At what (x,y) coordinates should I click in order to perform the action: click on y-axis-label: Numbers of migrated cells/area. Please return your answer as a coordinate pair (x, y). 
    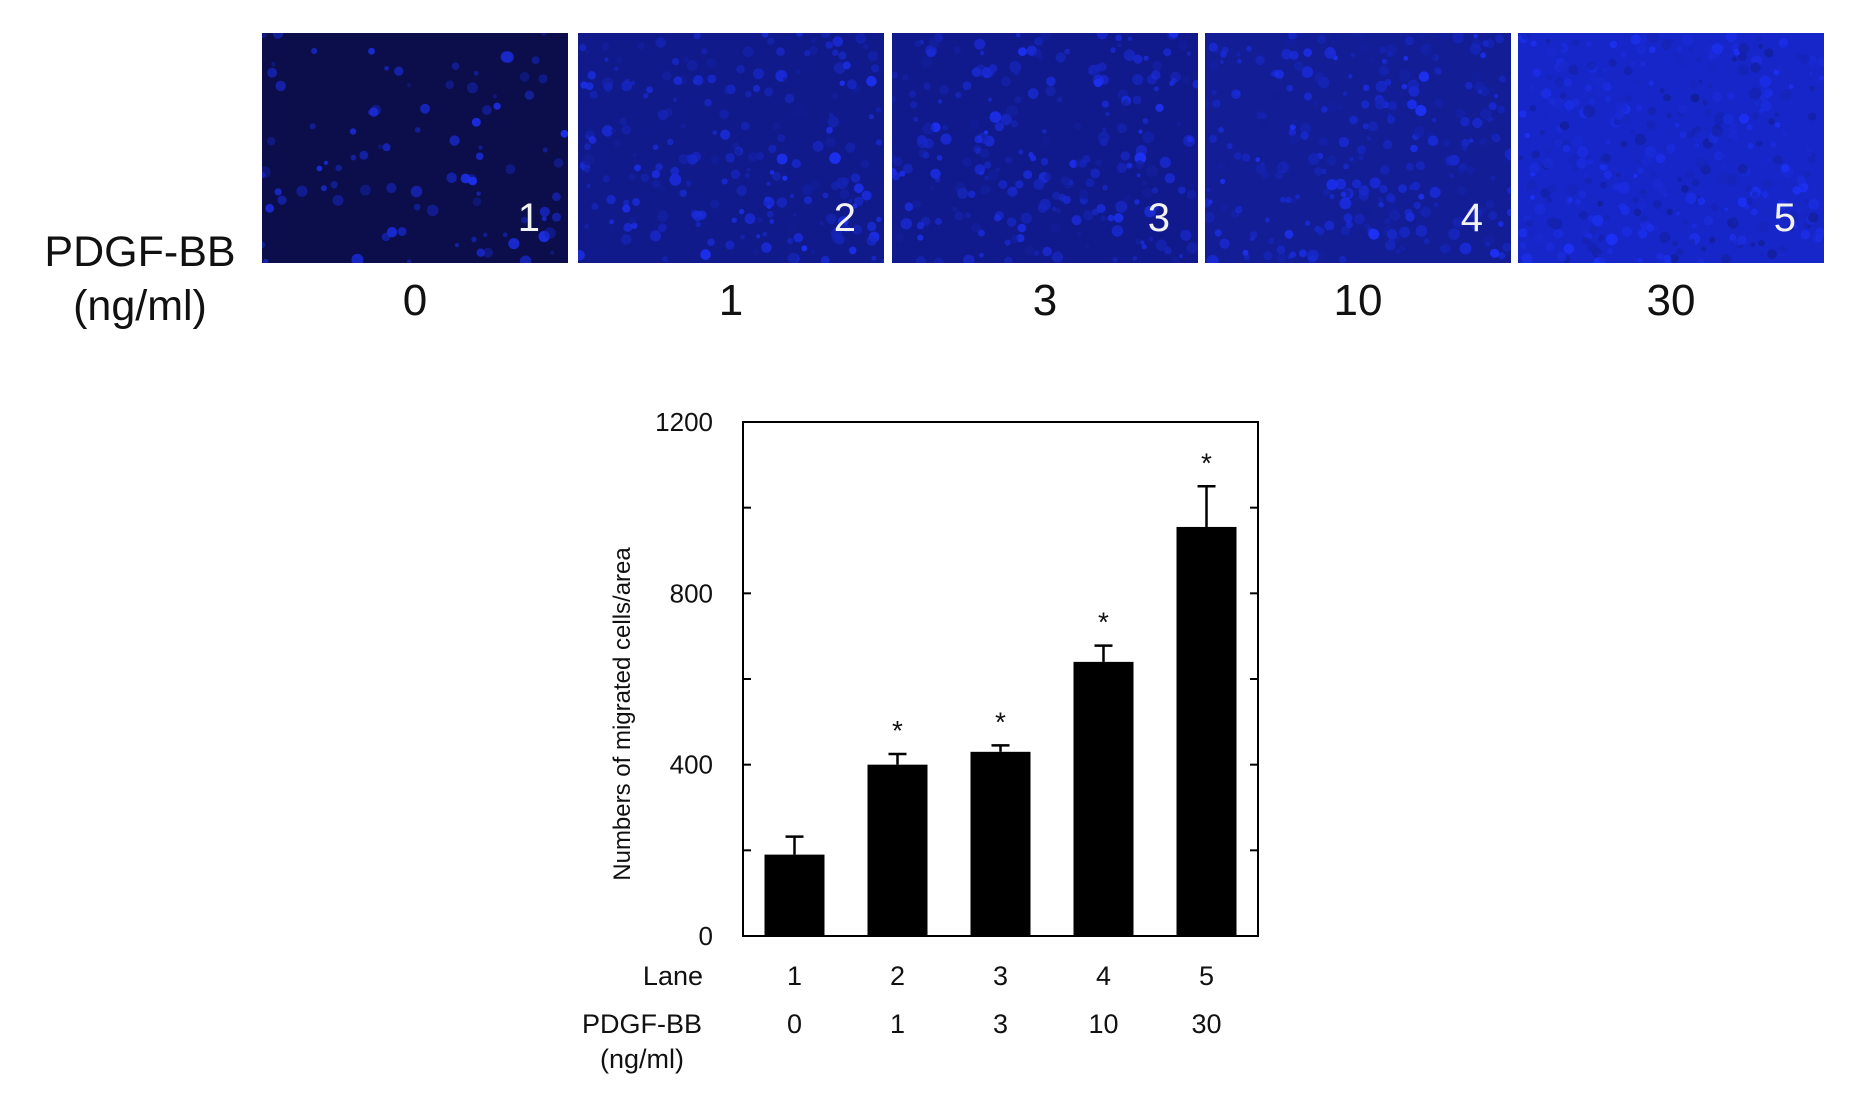
    Looking at the image, I should click on (622, 714).